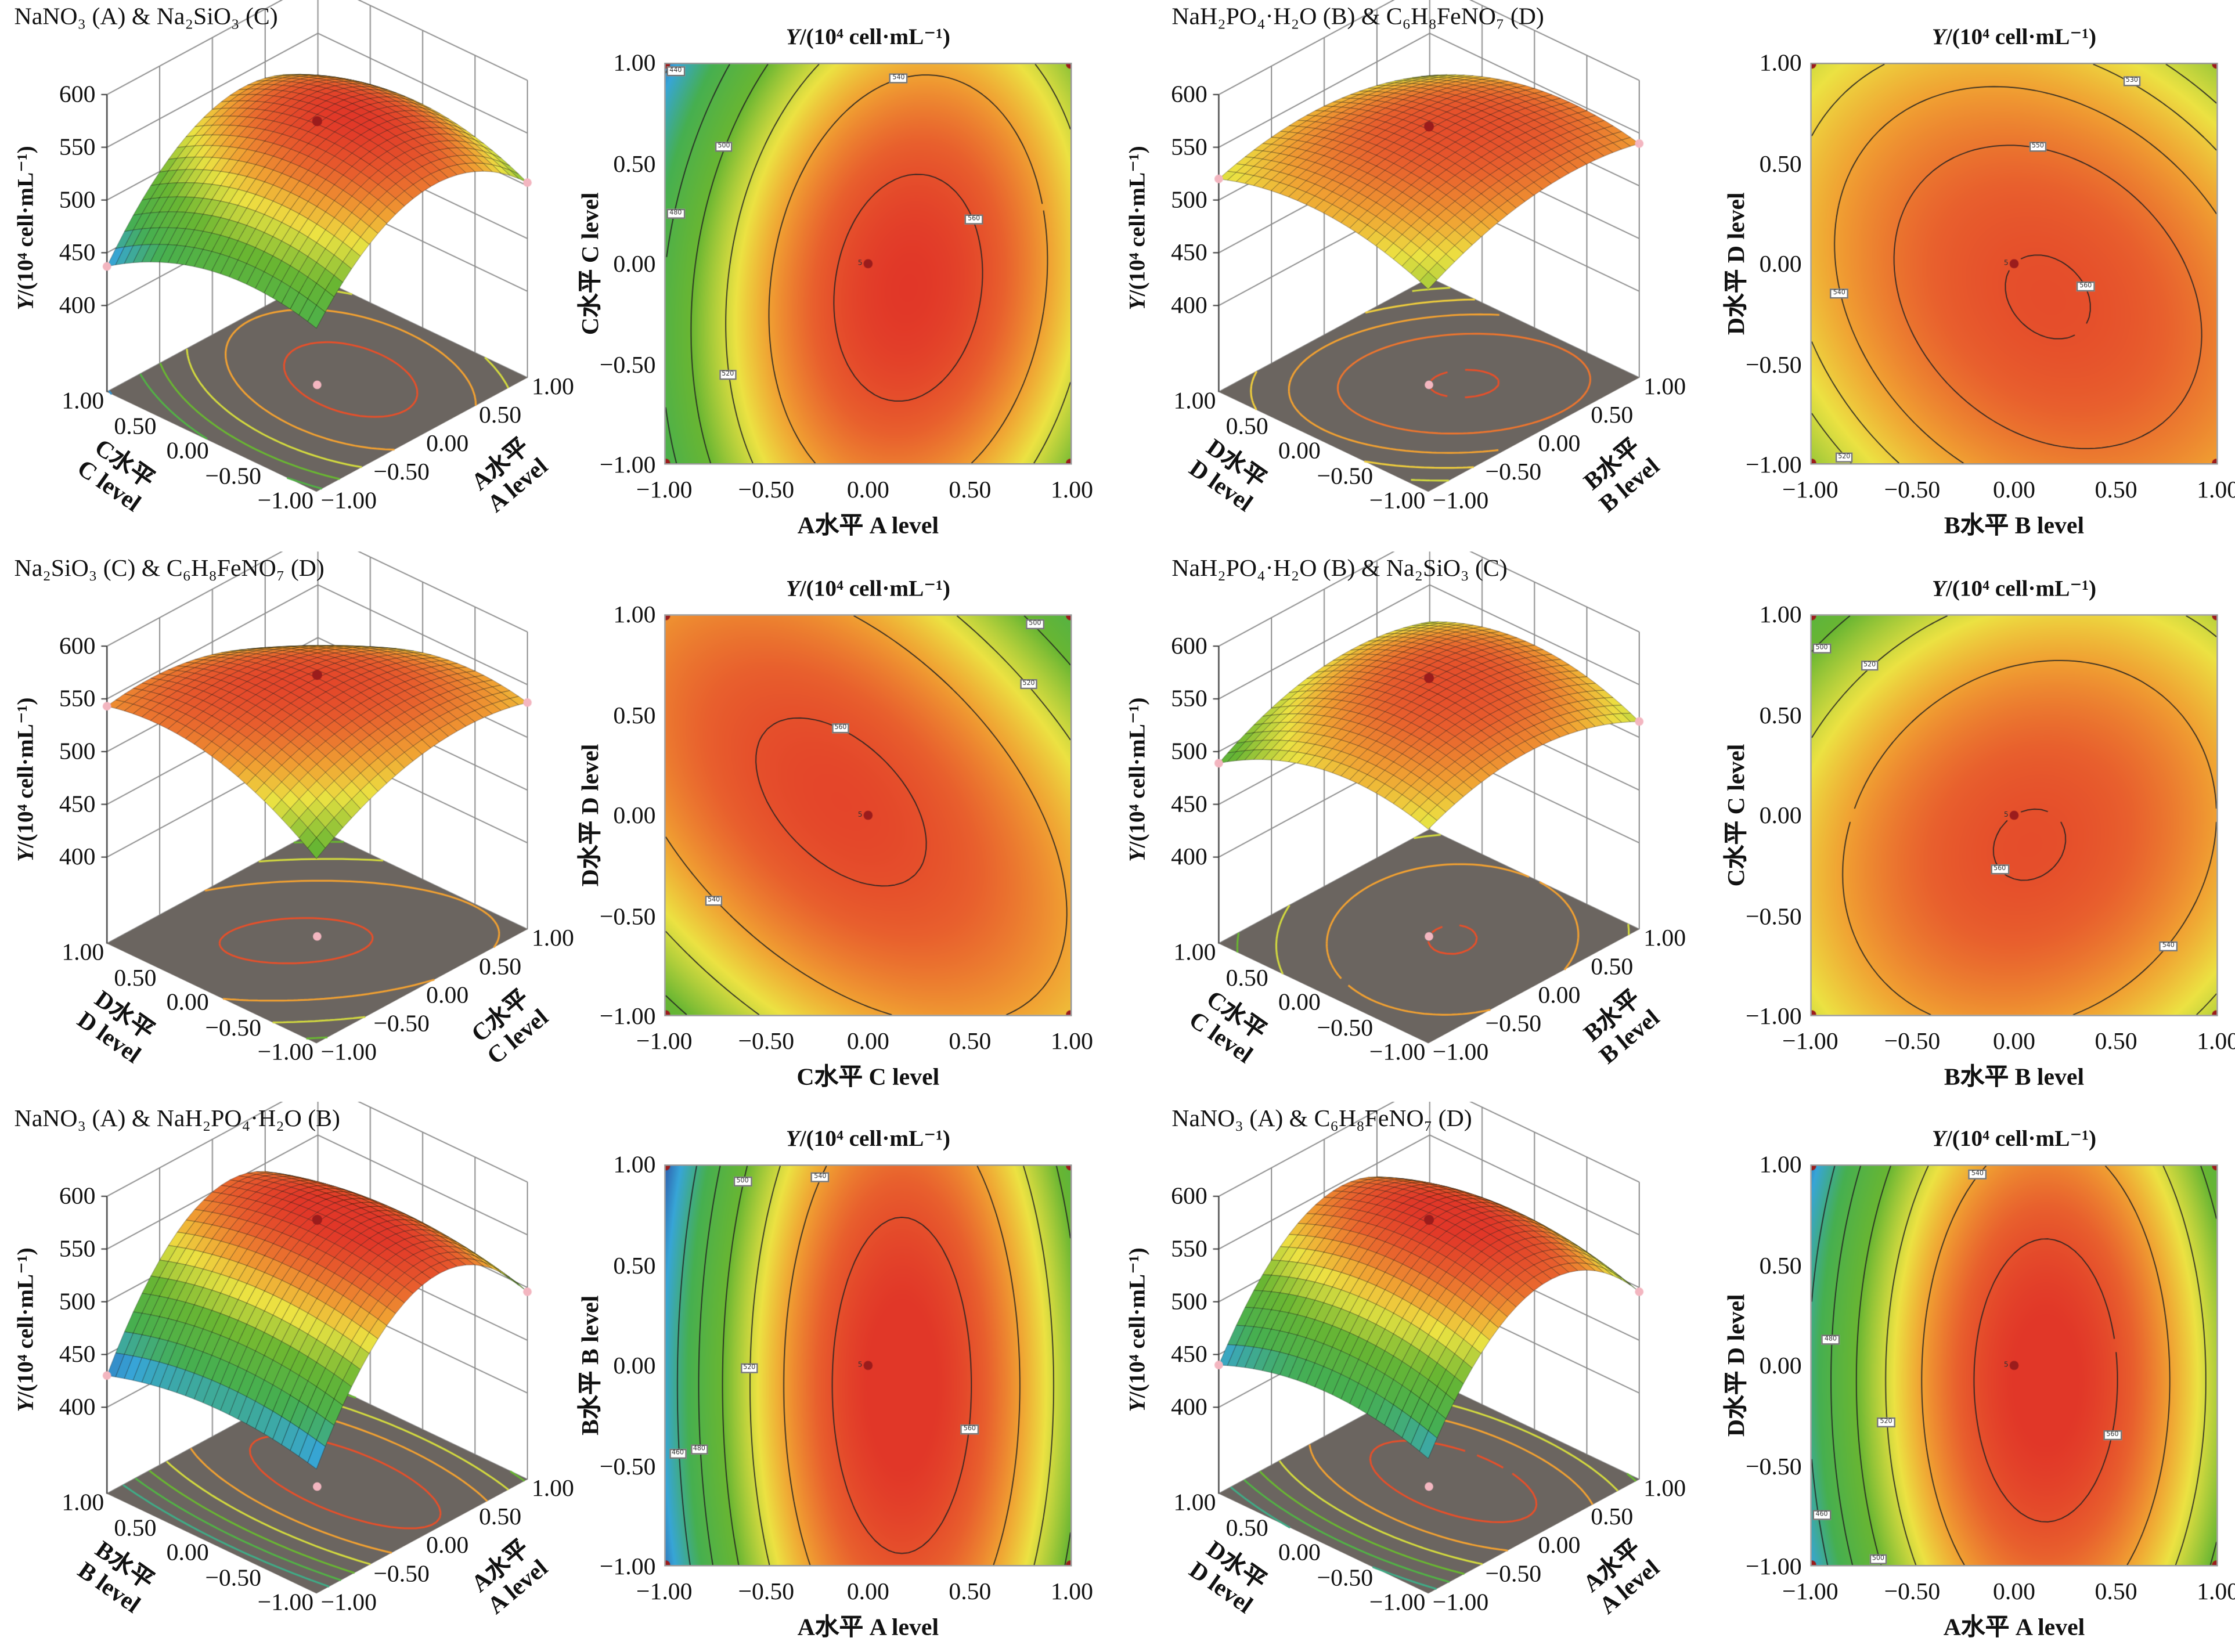 The height and width of the screenshot is (1652, 2235). Describe the element at coordinates (590, 1402) in the screenshot. I see `y-axis-label-cn: B水平` at that location.